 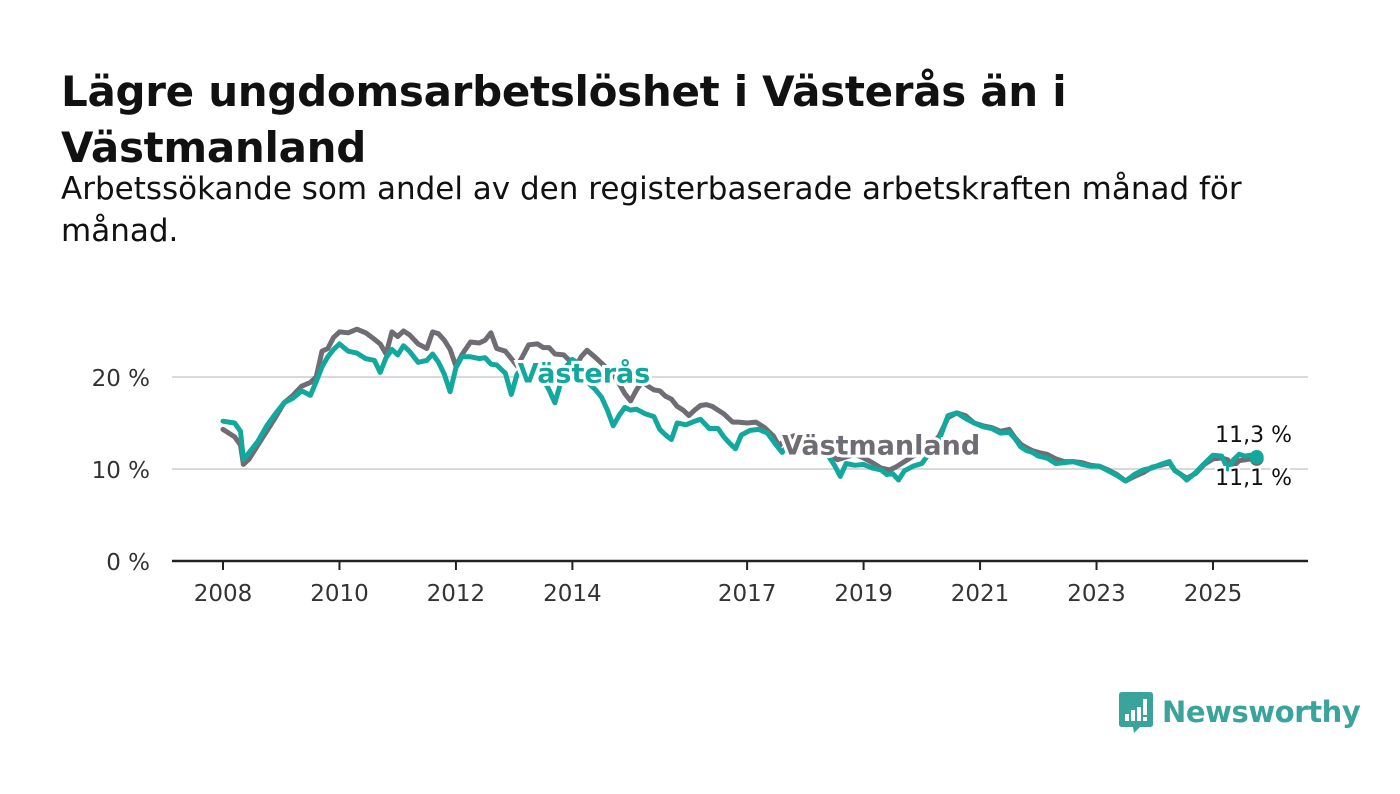 I want to click on x-tick-label: 2010, so click(x=339, y=594).